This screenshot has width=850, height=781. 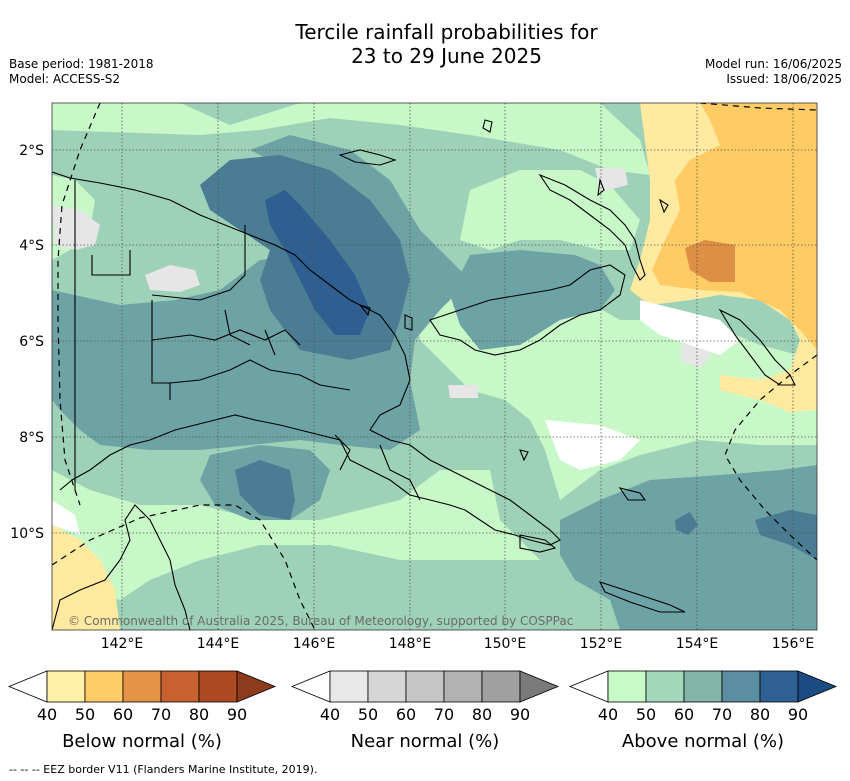 What do you see at coordinates (722, 714) in the screenshot?
I see `above-normal-legend-tick: 70` at bounding box center [722, 714].